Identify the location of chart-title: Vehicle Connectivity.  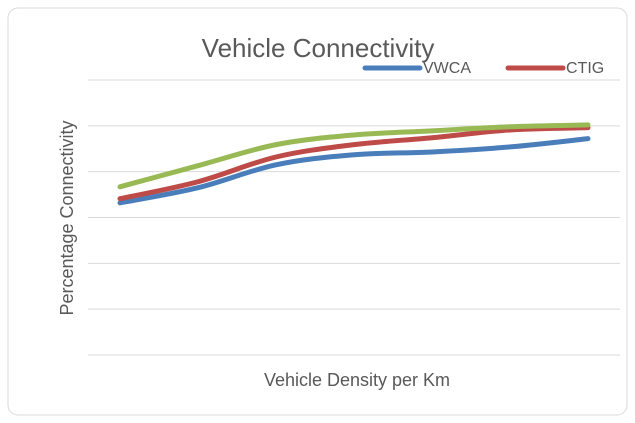
(318, 48).